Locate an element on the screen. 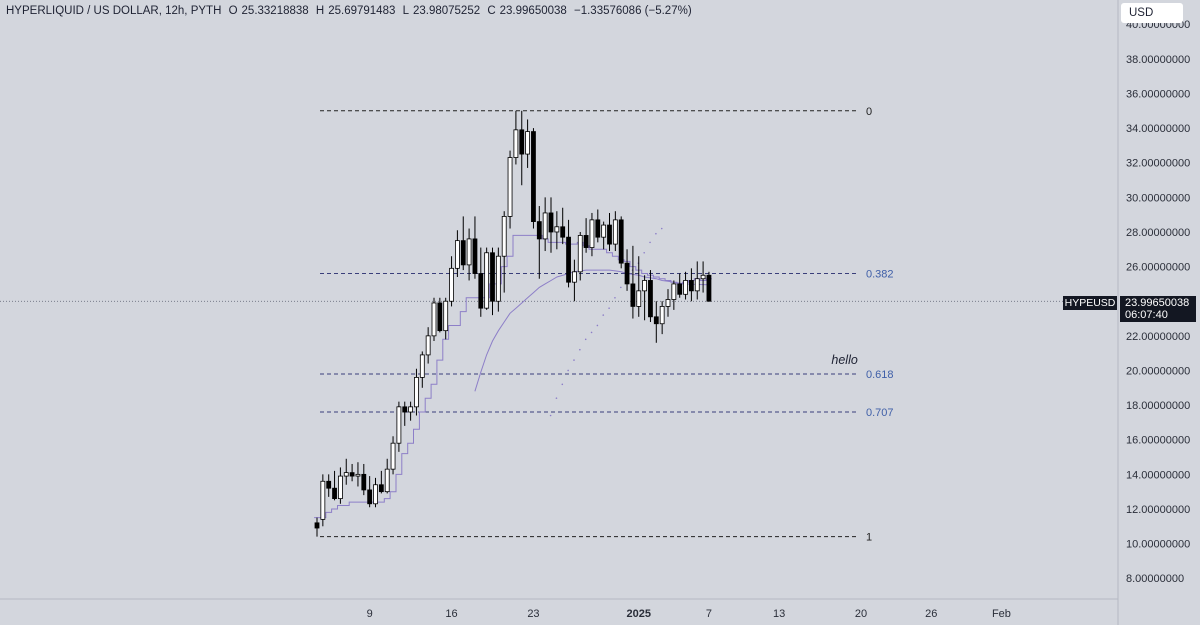 The height and width of the screenshot is (625, 1200). legend-high: 25.69791483 is located at coordinates (362, 11).